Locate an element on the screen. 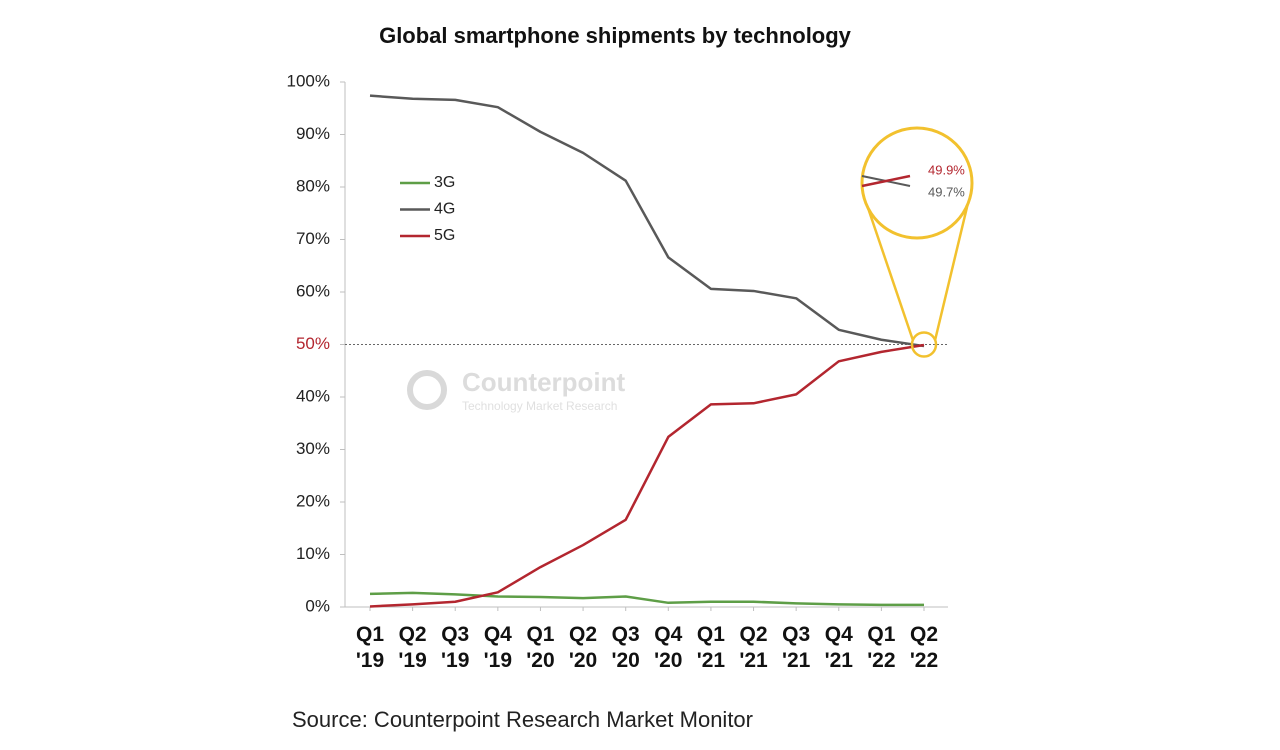 The width and height of the screenshot is (1280, 750). y-tick-label: 0% is located at coordinates (317, 605).